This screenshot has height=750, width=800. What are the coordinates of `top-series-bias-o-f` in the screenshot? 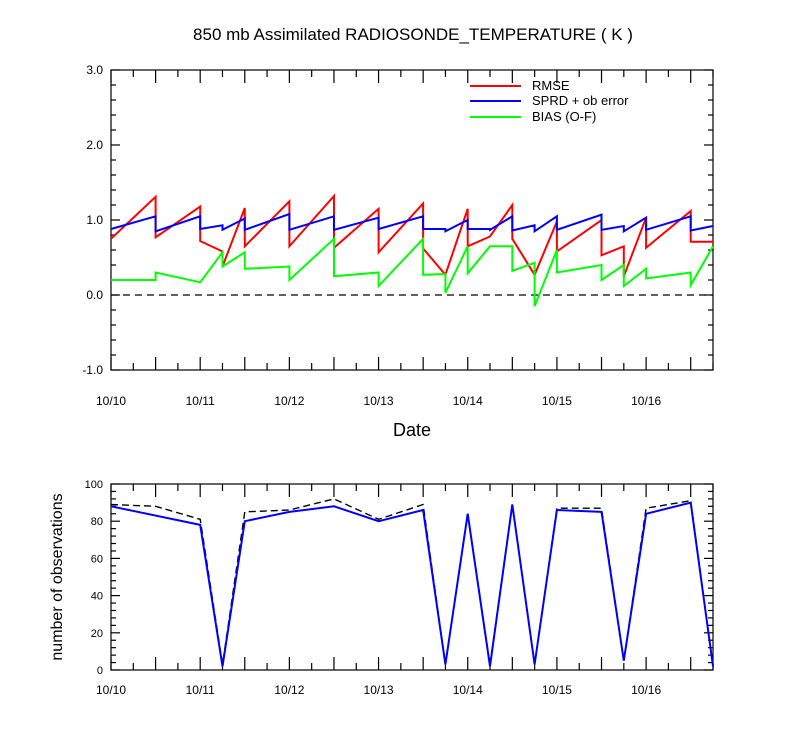 It's located at (412, 271).